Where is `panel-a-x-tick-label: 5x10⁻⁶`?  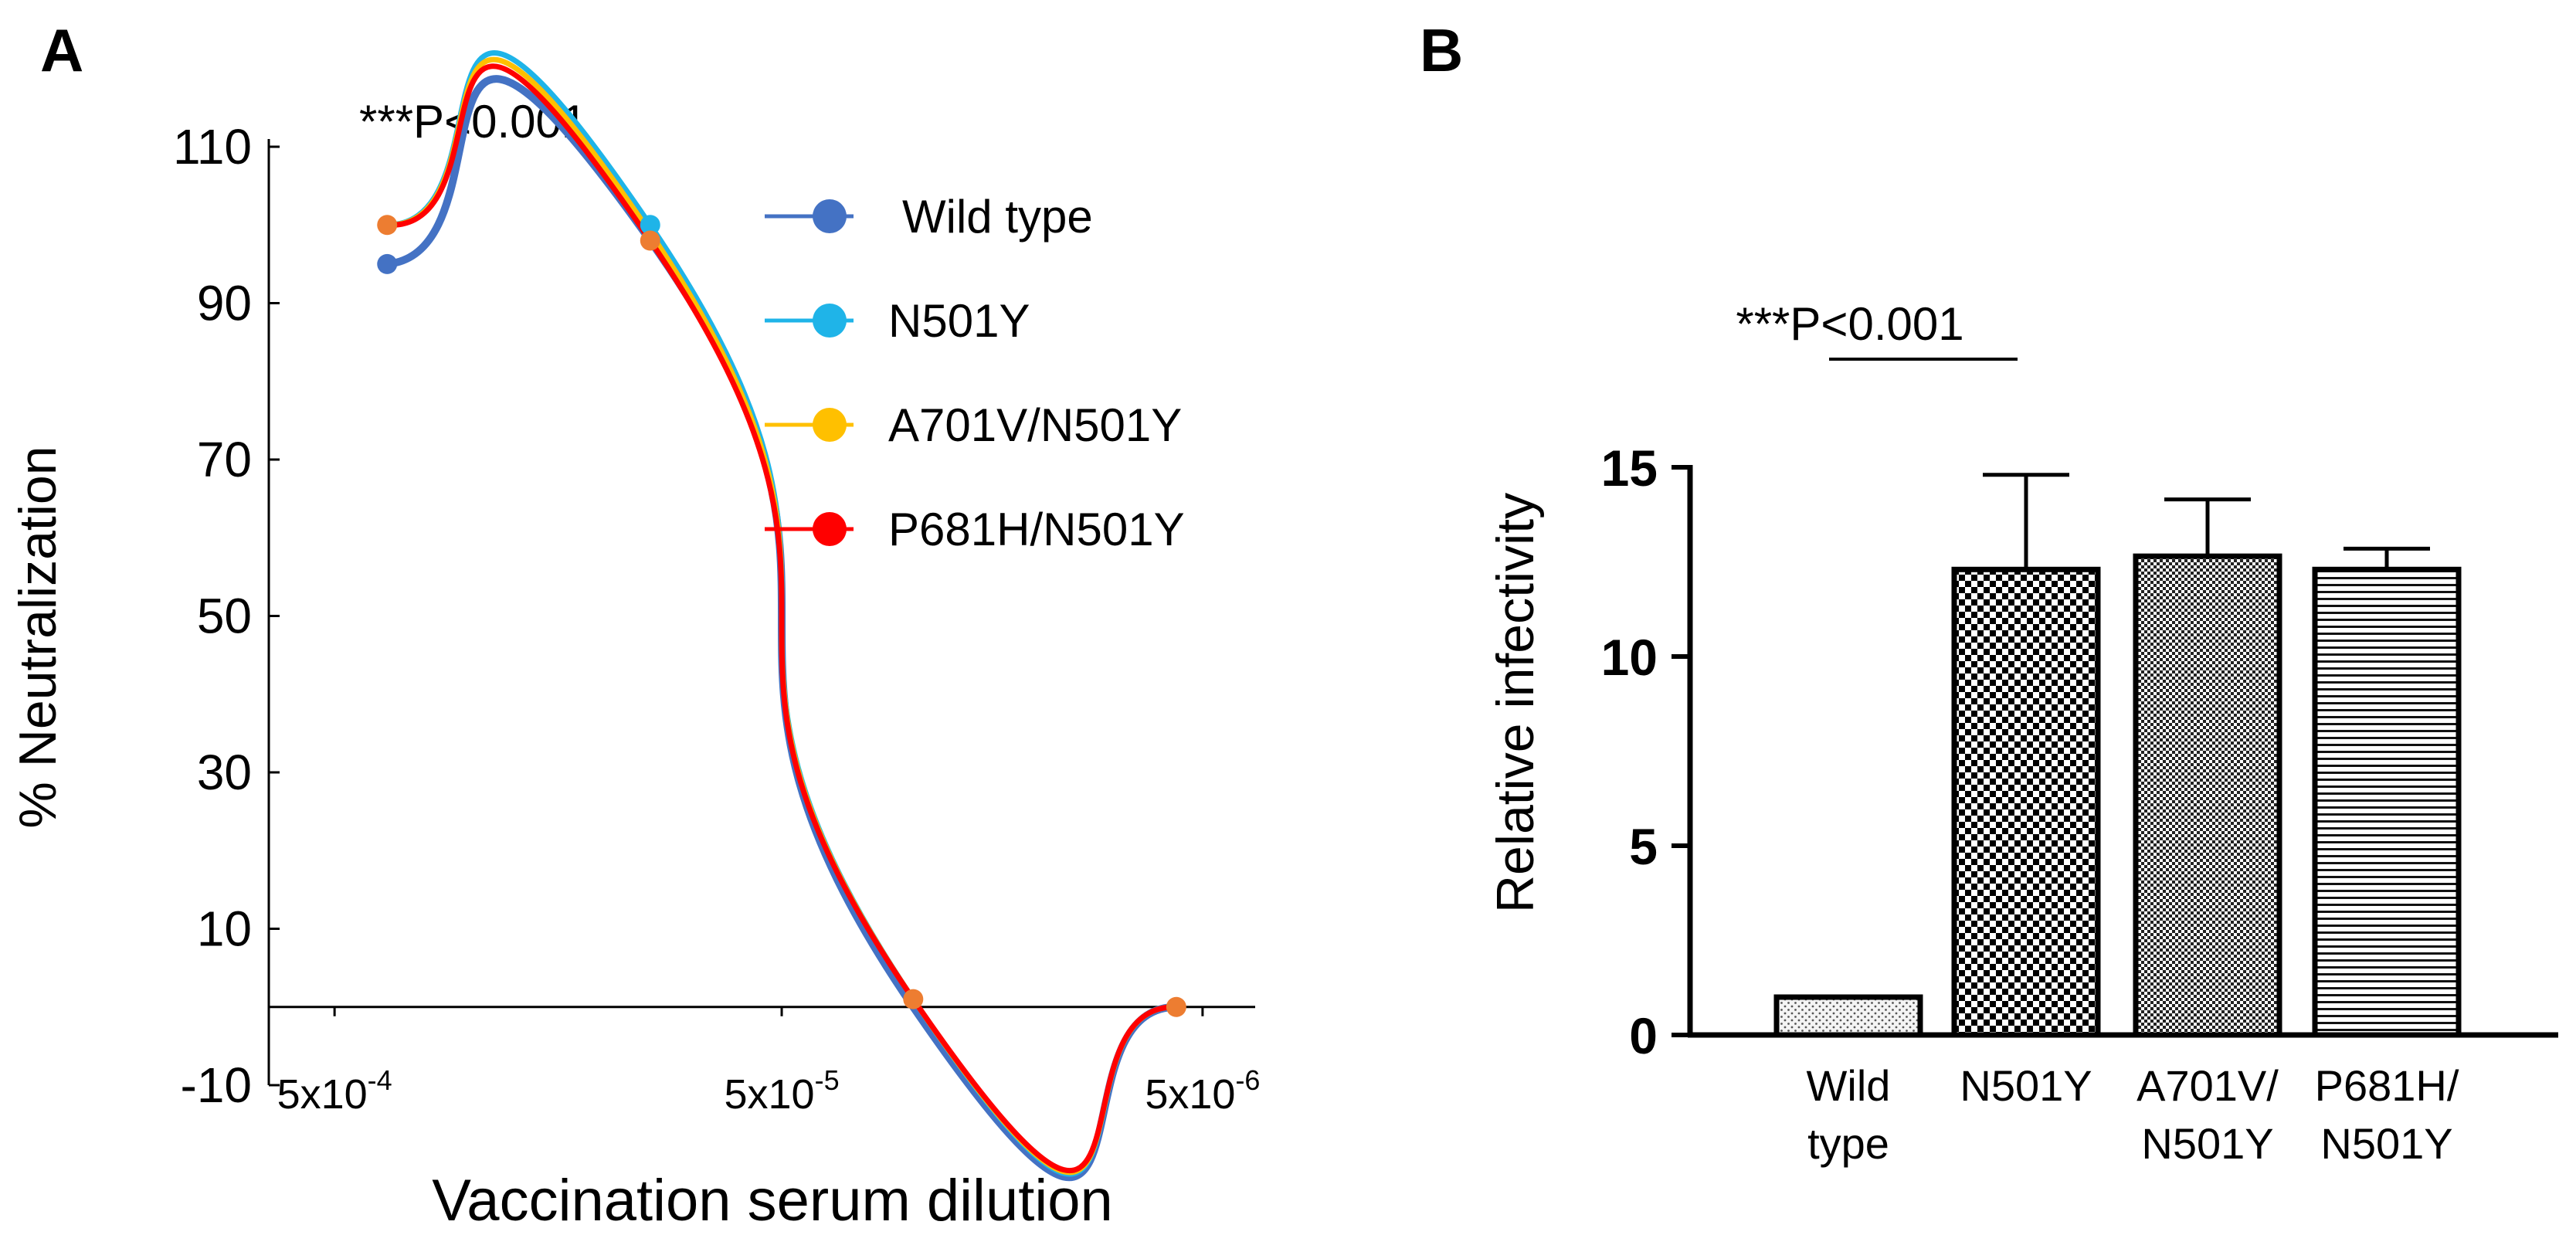
panel-a-x-tick-label: 5x10⁻⁶ is located at coordinates (1202, 1091).